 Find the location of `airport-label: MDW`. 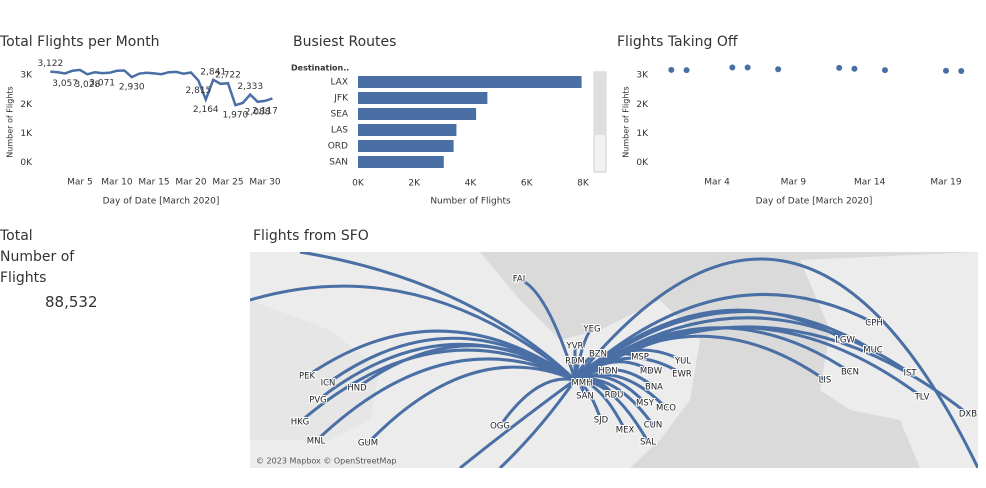

airport-label: MDW is located at coordinates (651, 372).